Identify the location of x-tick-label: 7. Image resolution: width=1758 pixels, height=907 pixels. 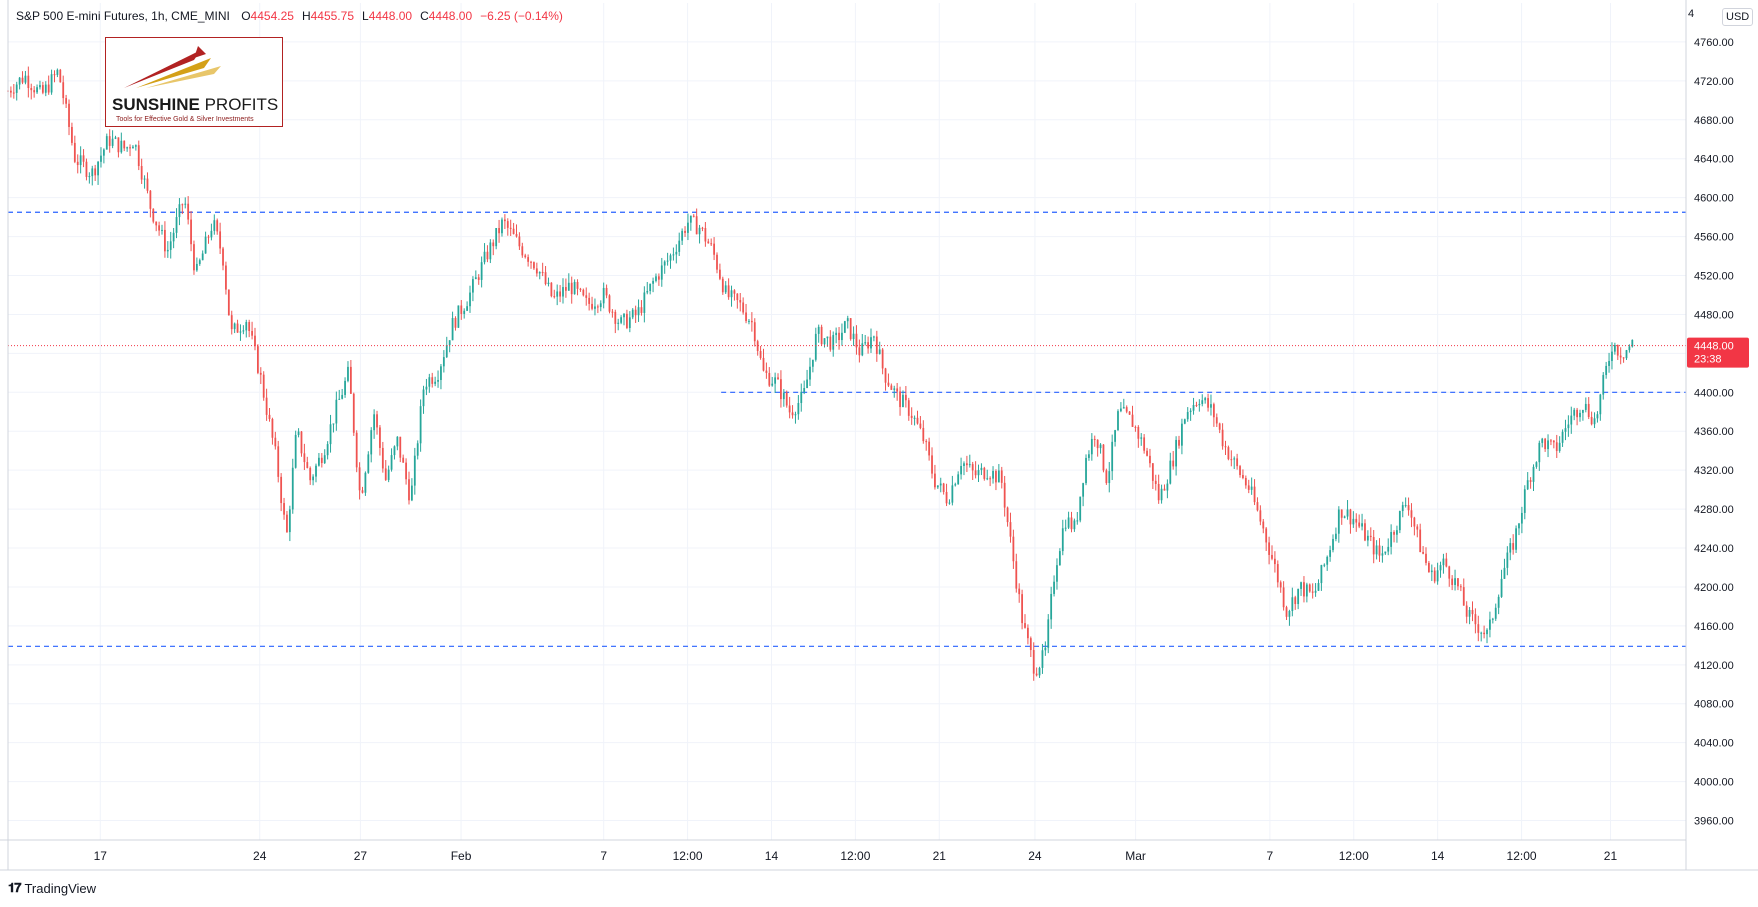
(603, 856).